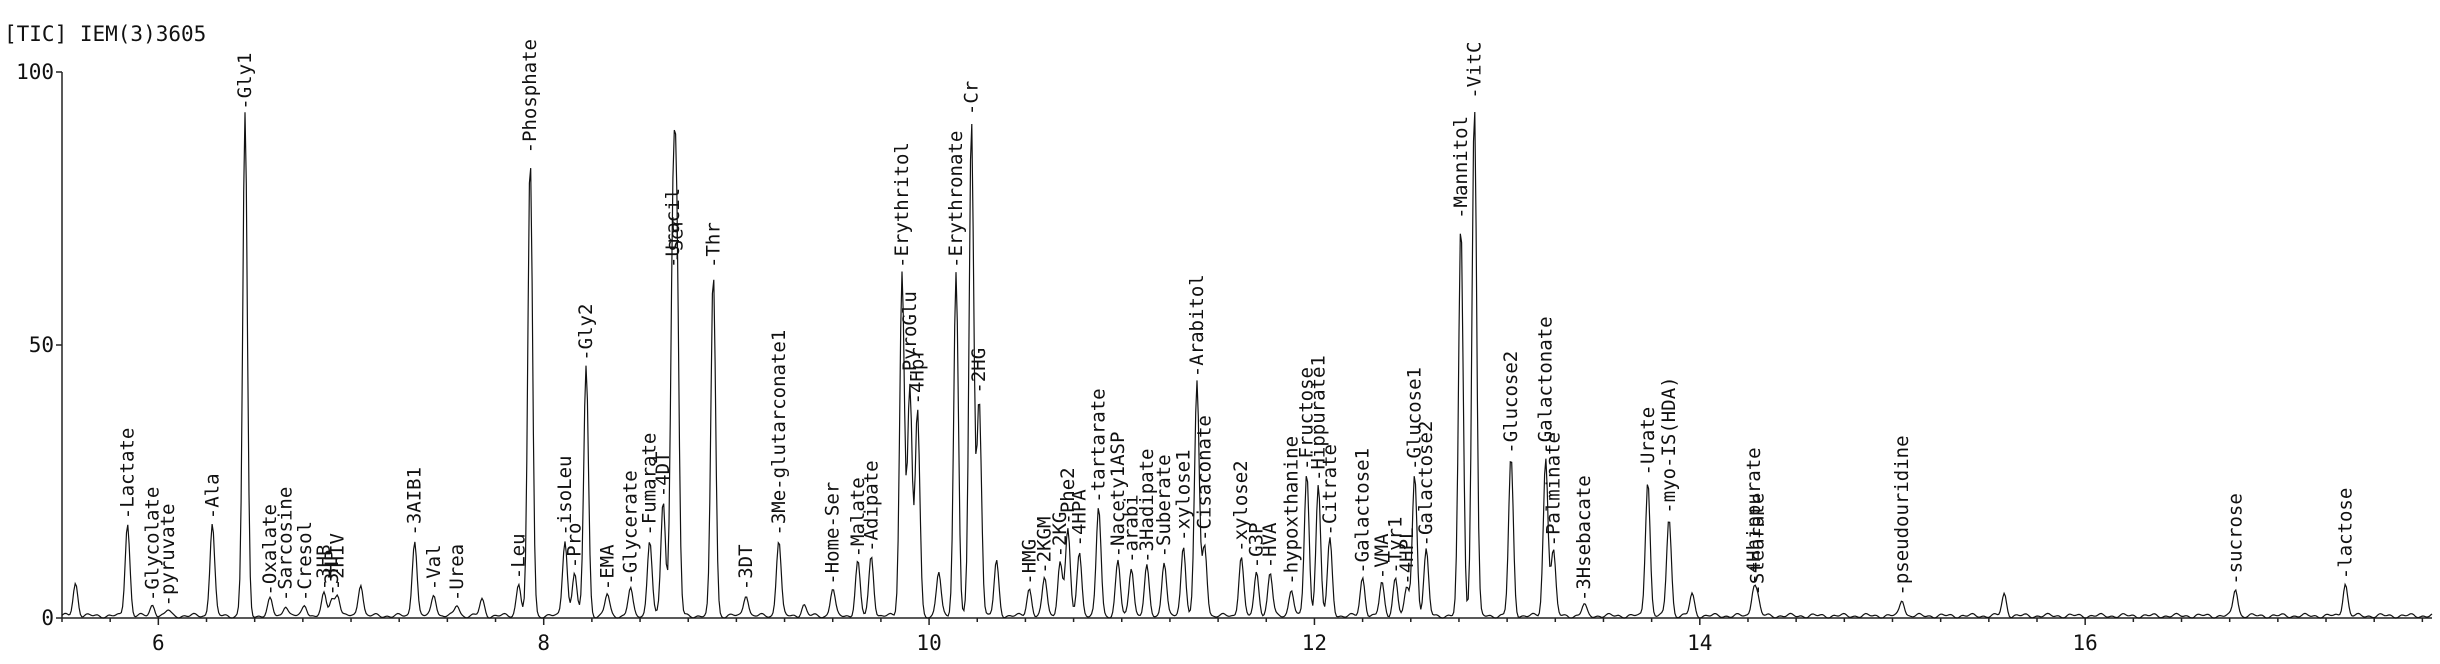 This screenshot has height=664, width=2440. Describe the element at coordinates (286, 544) in the screenshot. I see `peak-label: -Sarcosine` at that location.